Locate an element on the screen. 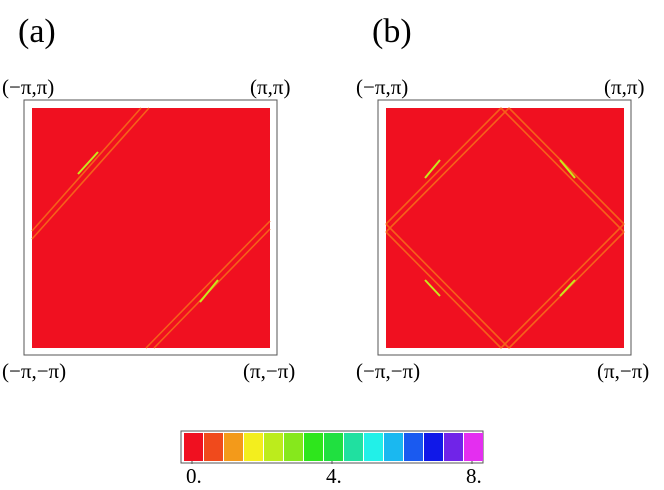 This screenshot has width=664, height=490. colorbar-tick-label: 0. is located at coordinates (194, 476).